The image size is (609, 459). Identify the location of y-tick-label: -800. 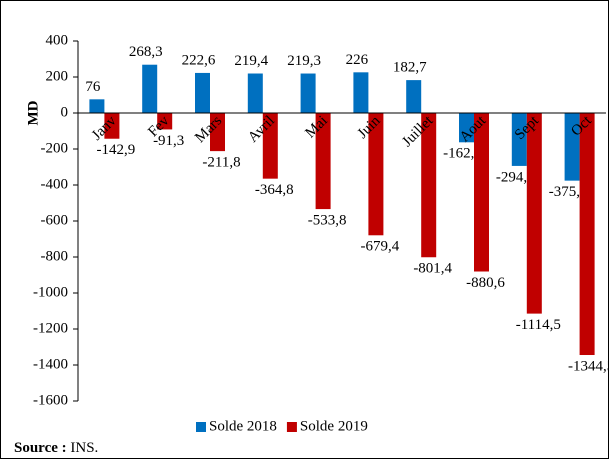
(55, 256).